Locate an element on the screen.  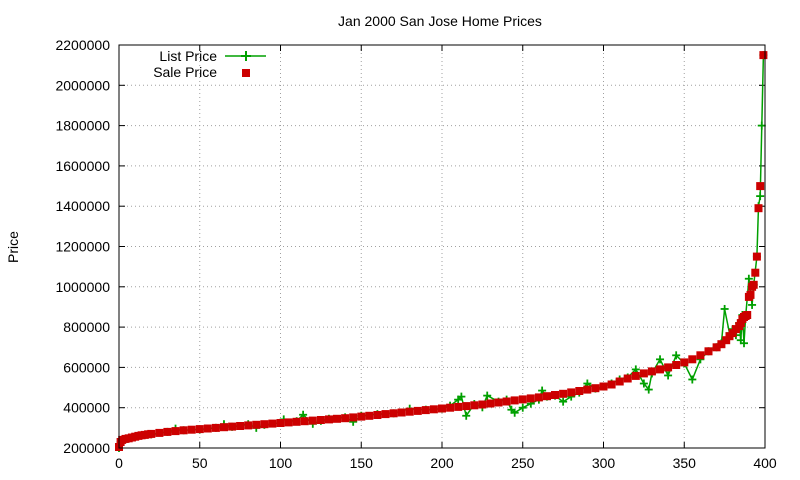
legend-marker-list-price is located at coordinates (246, 56).